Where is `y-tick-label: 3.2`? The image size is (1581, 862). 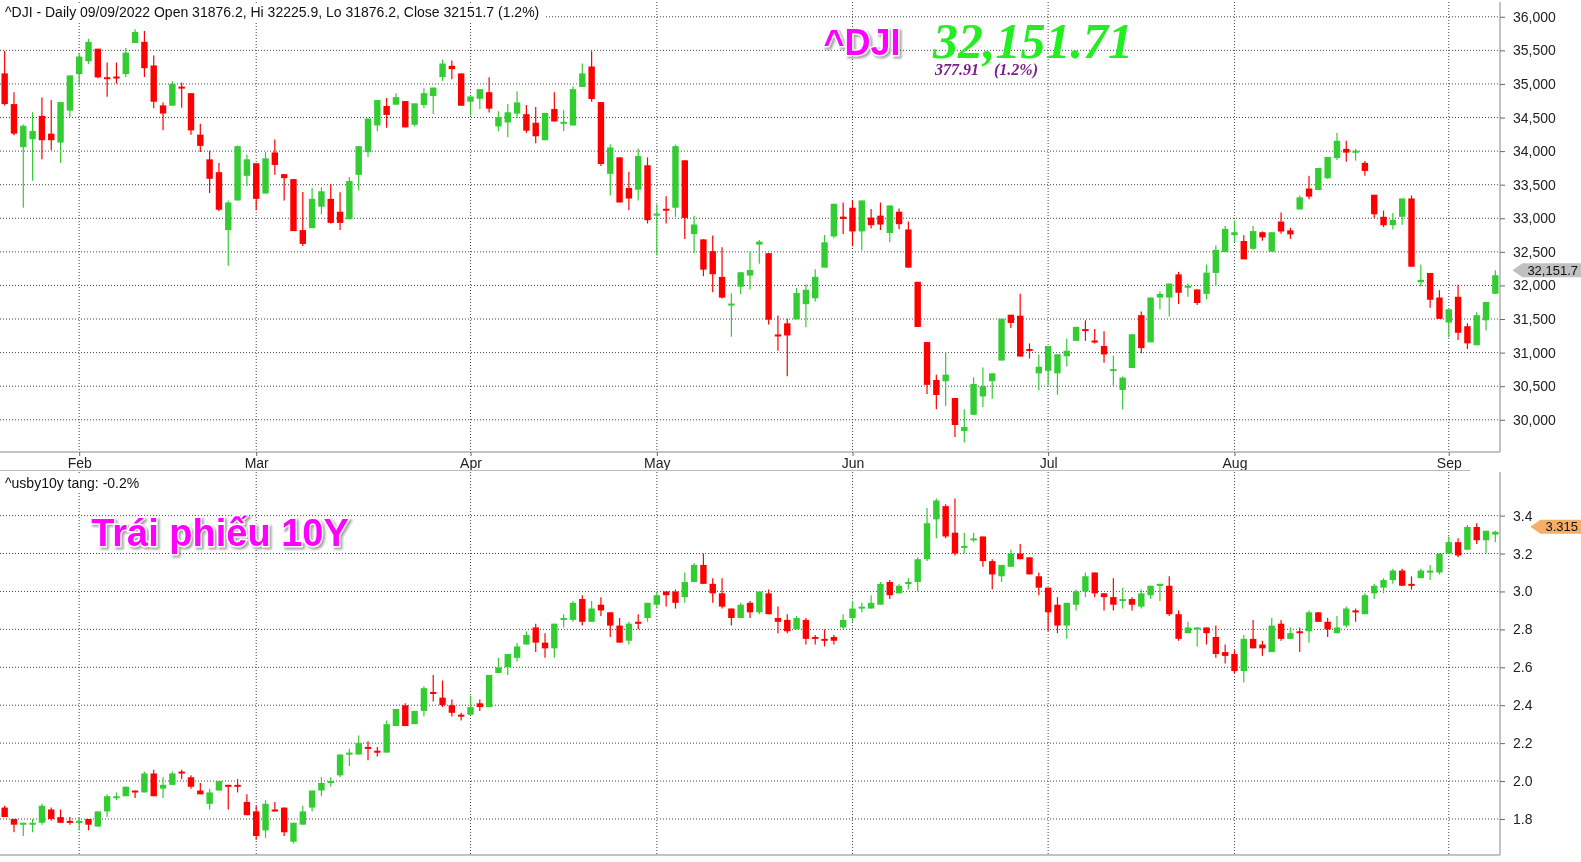
y-tick-label: 3.2 is located at coordinates (1523, 553).